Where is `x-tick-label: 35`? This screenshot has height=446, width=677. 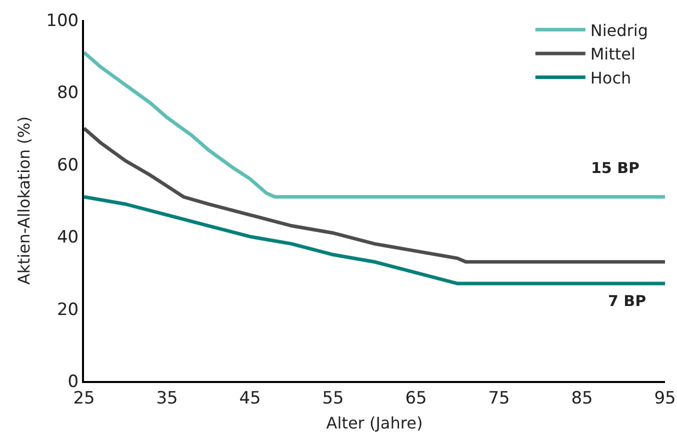 x-tick-label: 35 is located at coordinates (167, 398).